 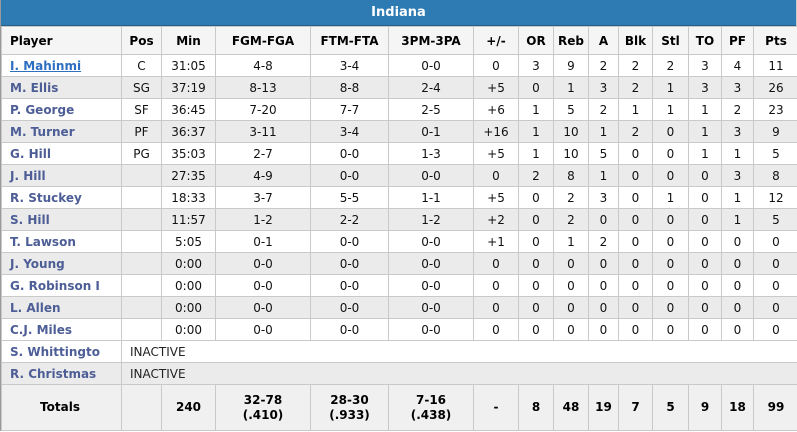 I want to click on player-link: G. Hill, so click(x=30, y=153).